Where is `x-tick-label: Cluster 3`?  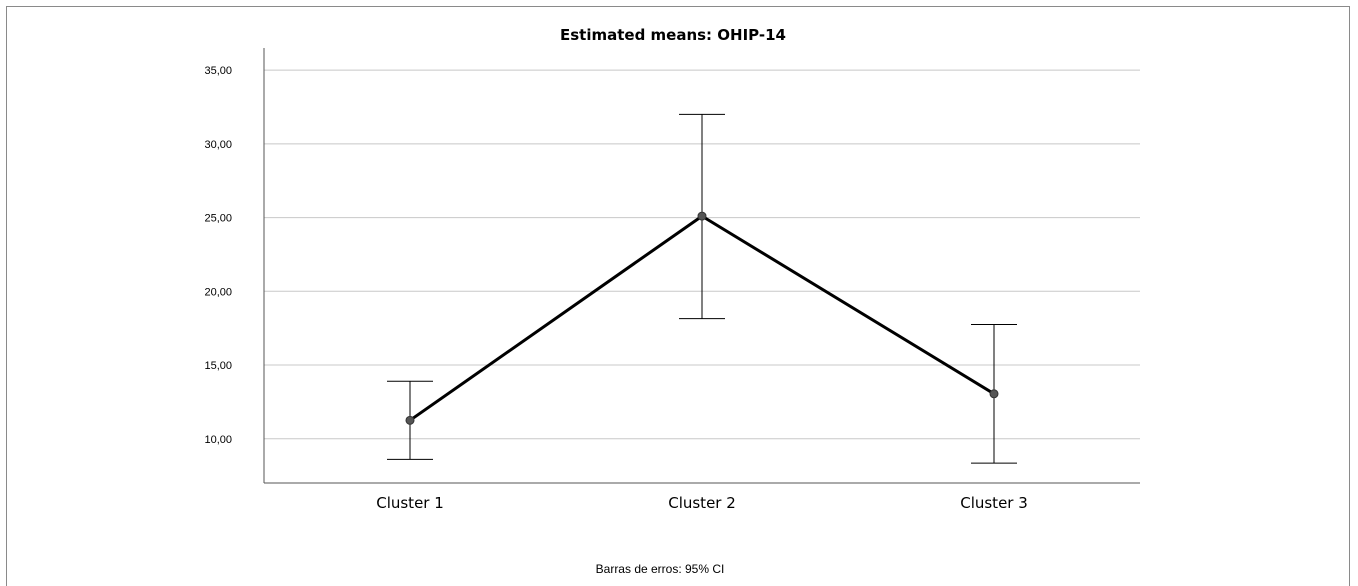
x-tick-label: Cluster 3 is located at coordinates (994, 503).